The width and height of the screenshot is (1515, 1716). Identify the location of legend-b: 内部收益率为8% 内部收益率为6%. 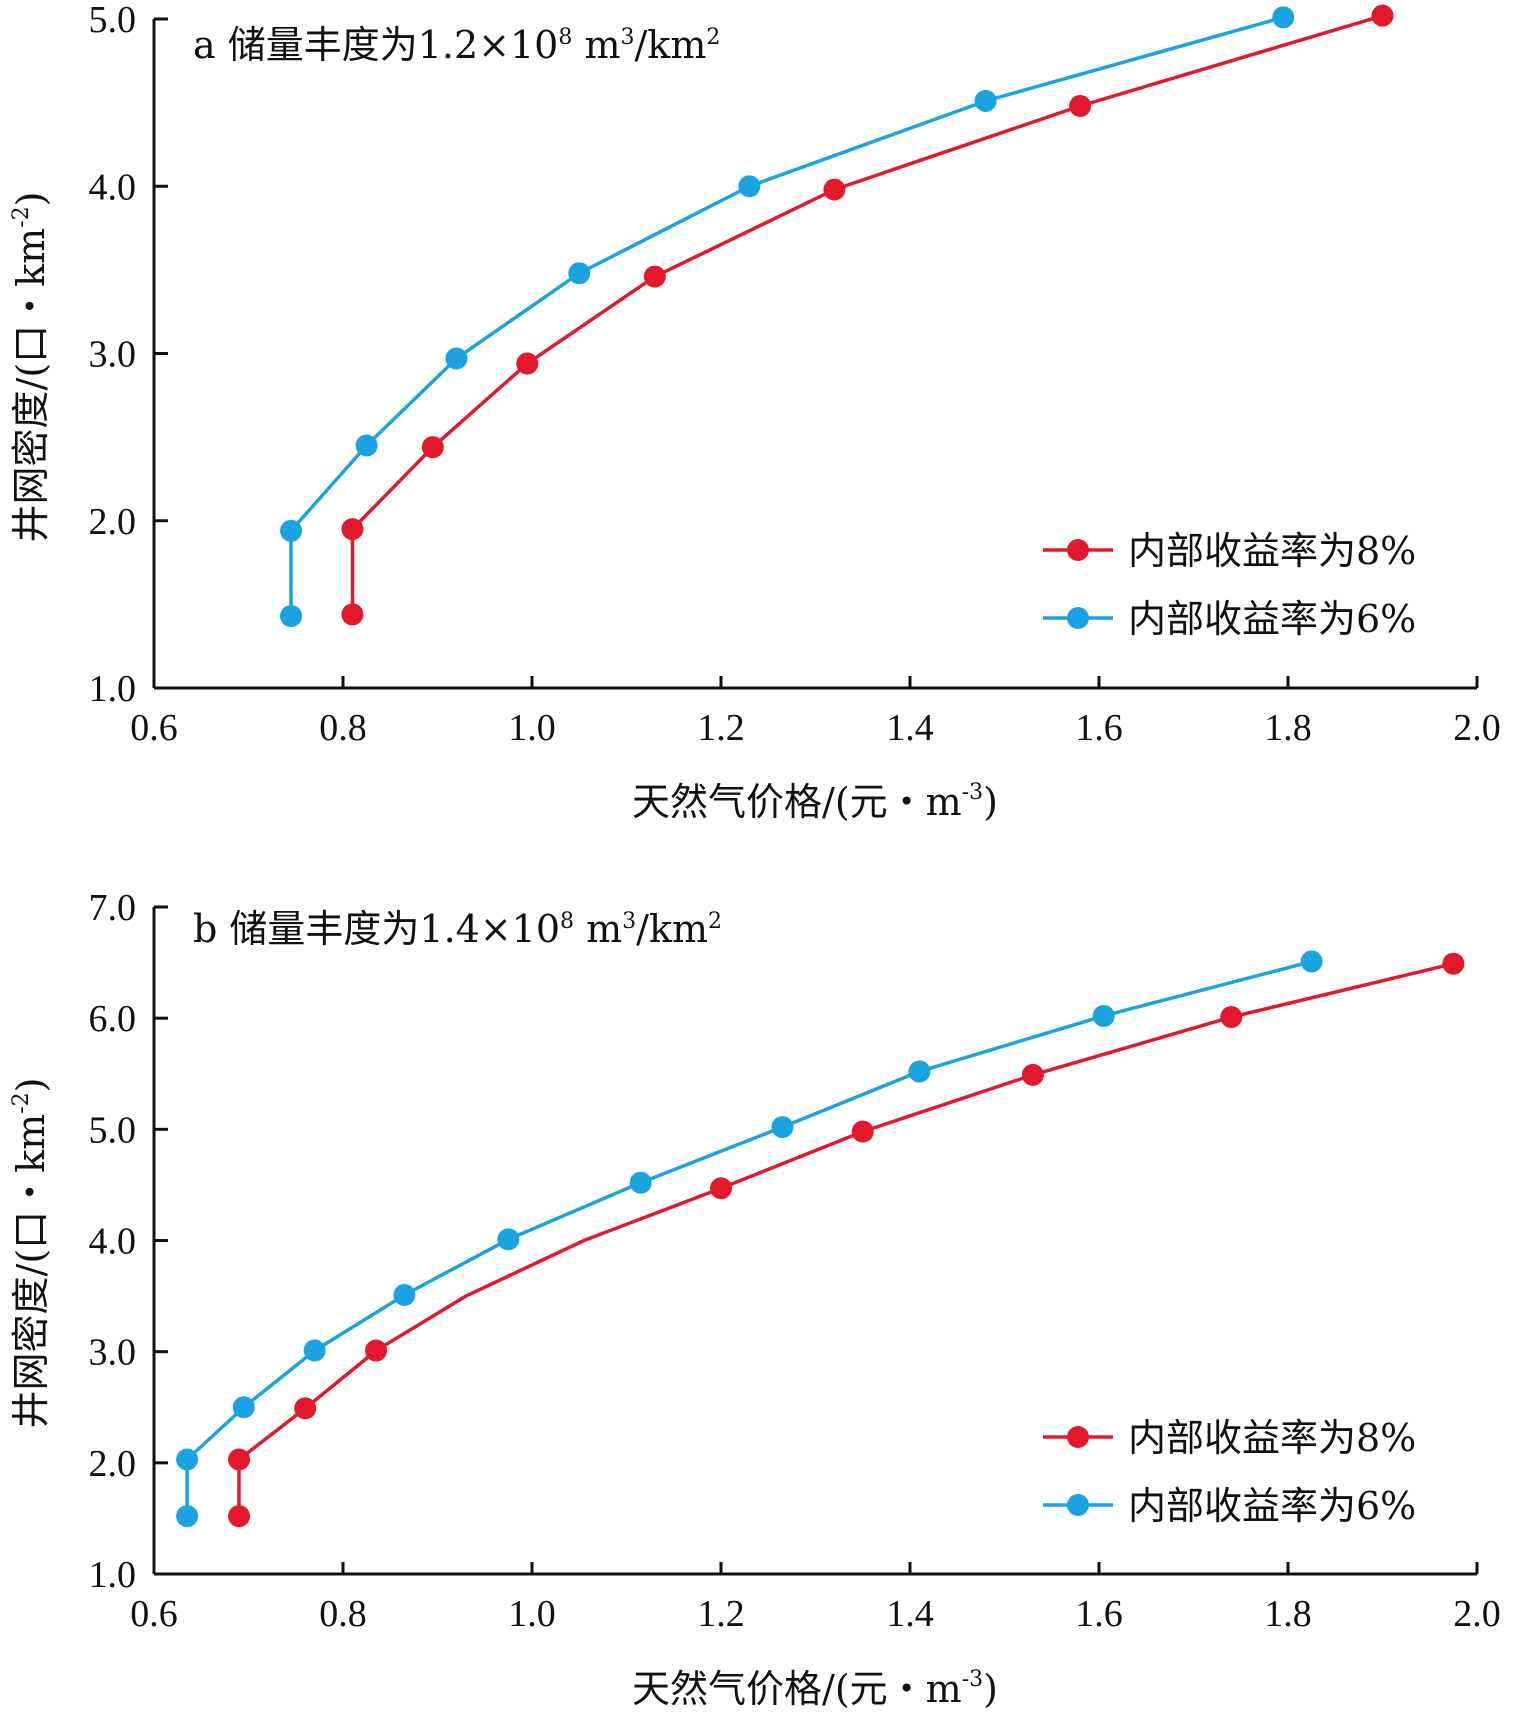
(1229, 1472).